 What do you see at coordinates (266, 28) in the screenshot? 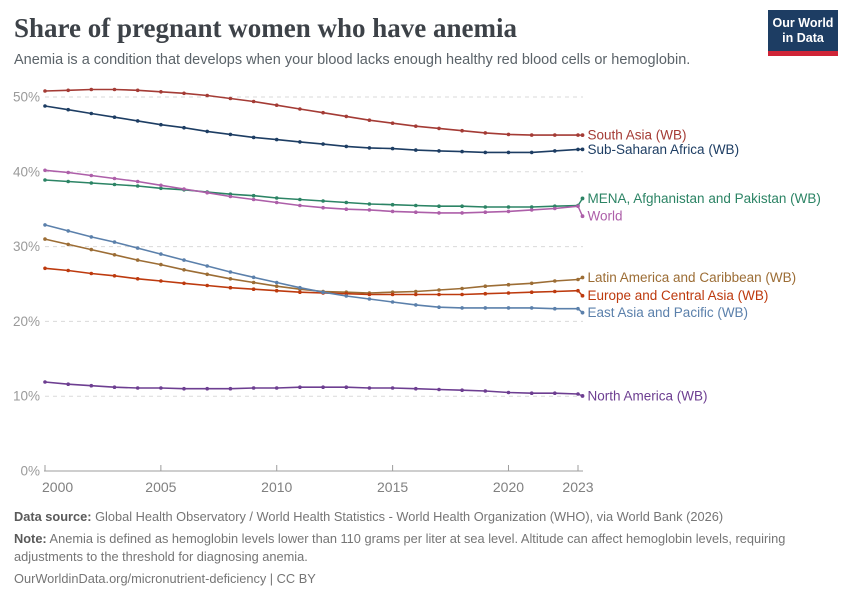
I see `page-title: Share of pregnant women who have anemia` at bounding box center [266, 28].